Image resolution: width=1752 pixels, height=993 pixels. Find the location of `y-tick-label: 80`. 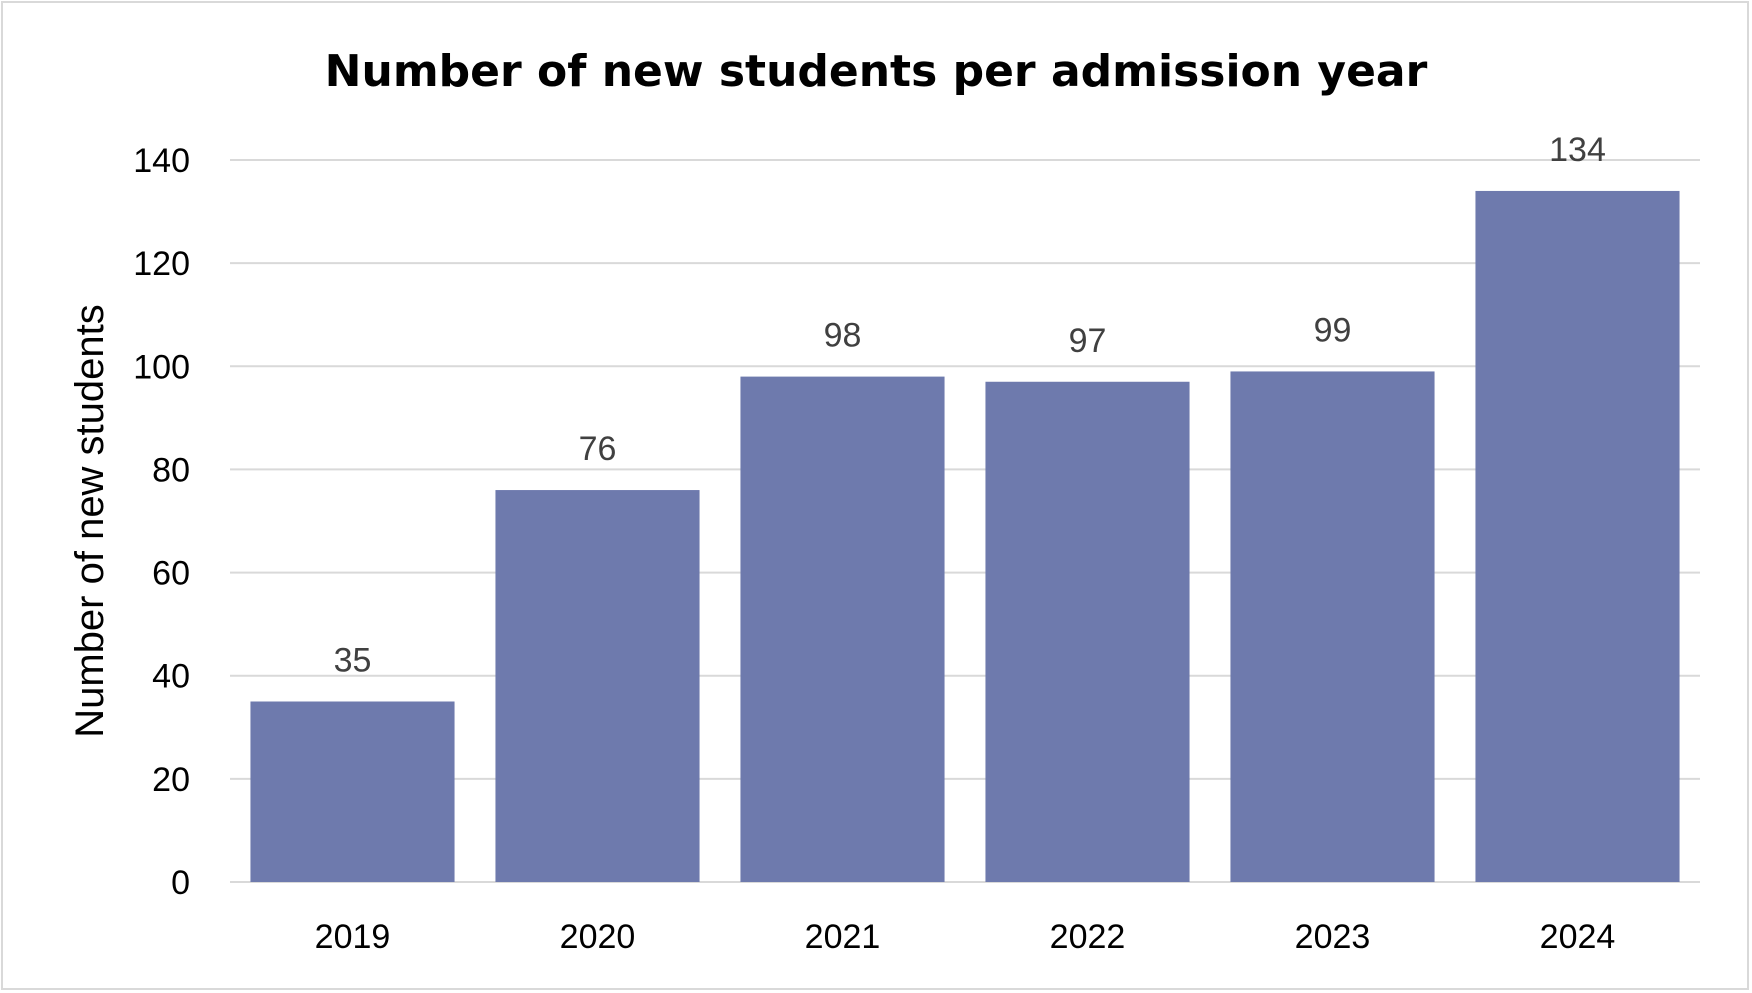

y-tick-label: 80 is located at coordinates (171, 470).